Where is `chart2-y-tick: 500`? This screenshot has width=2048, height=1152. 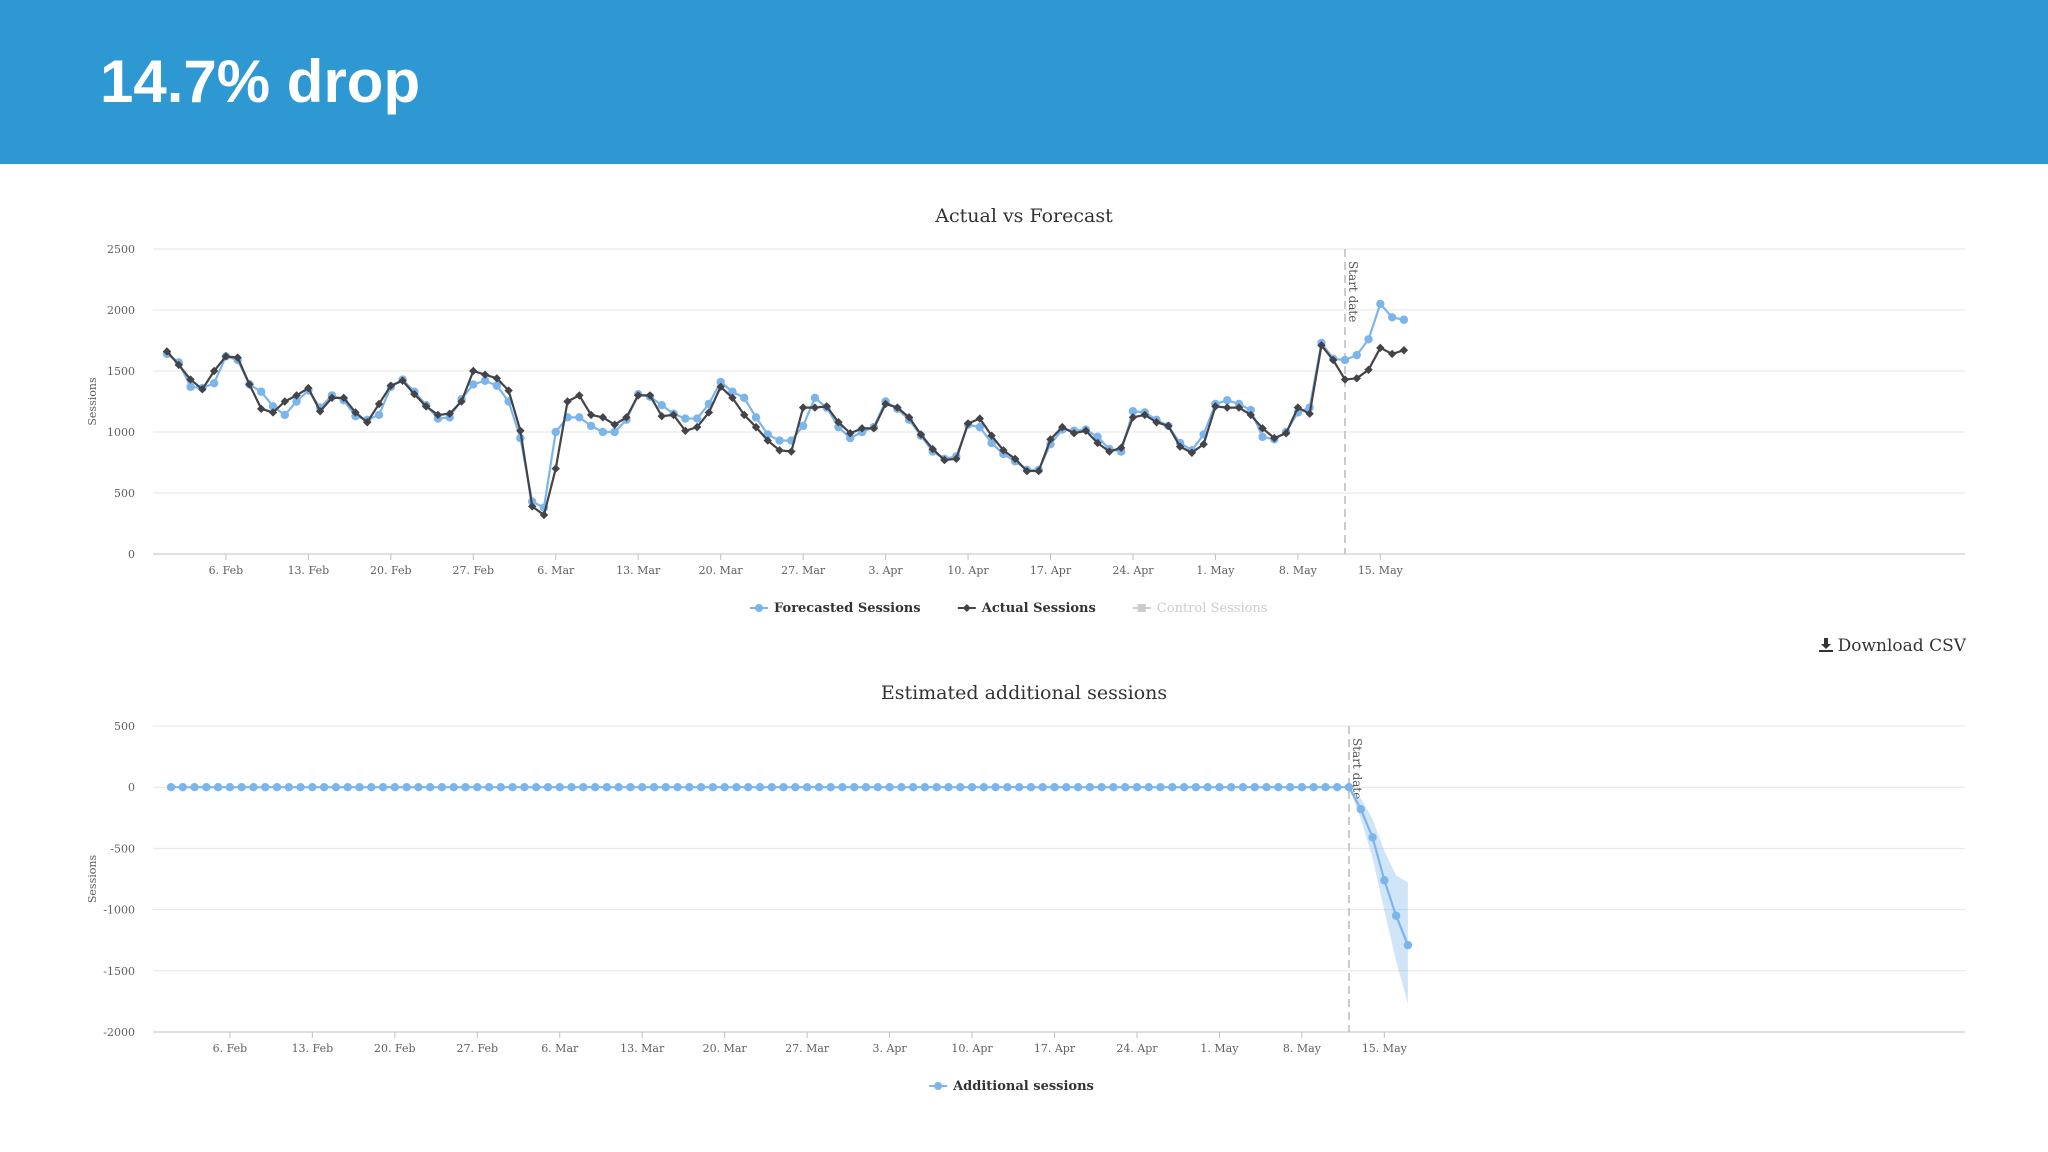
chart2-y-tick: 500 is located at coordinates (124, 726).